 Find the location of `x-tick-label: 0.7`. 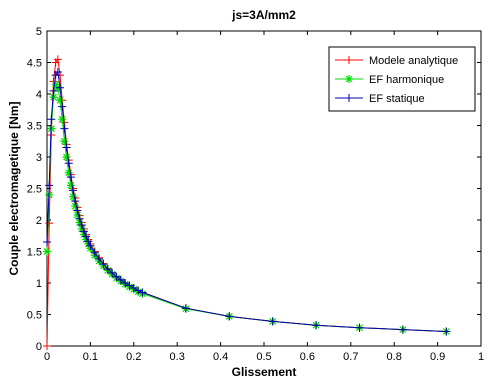

x-tick-label: 0.7 is located at coordinates (350, 357).